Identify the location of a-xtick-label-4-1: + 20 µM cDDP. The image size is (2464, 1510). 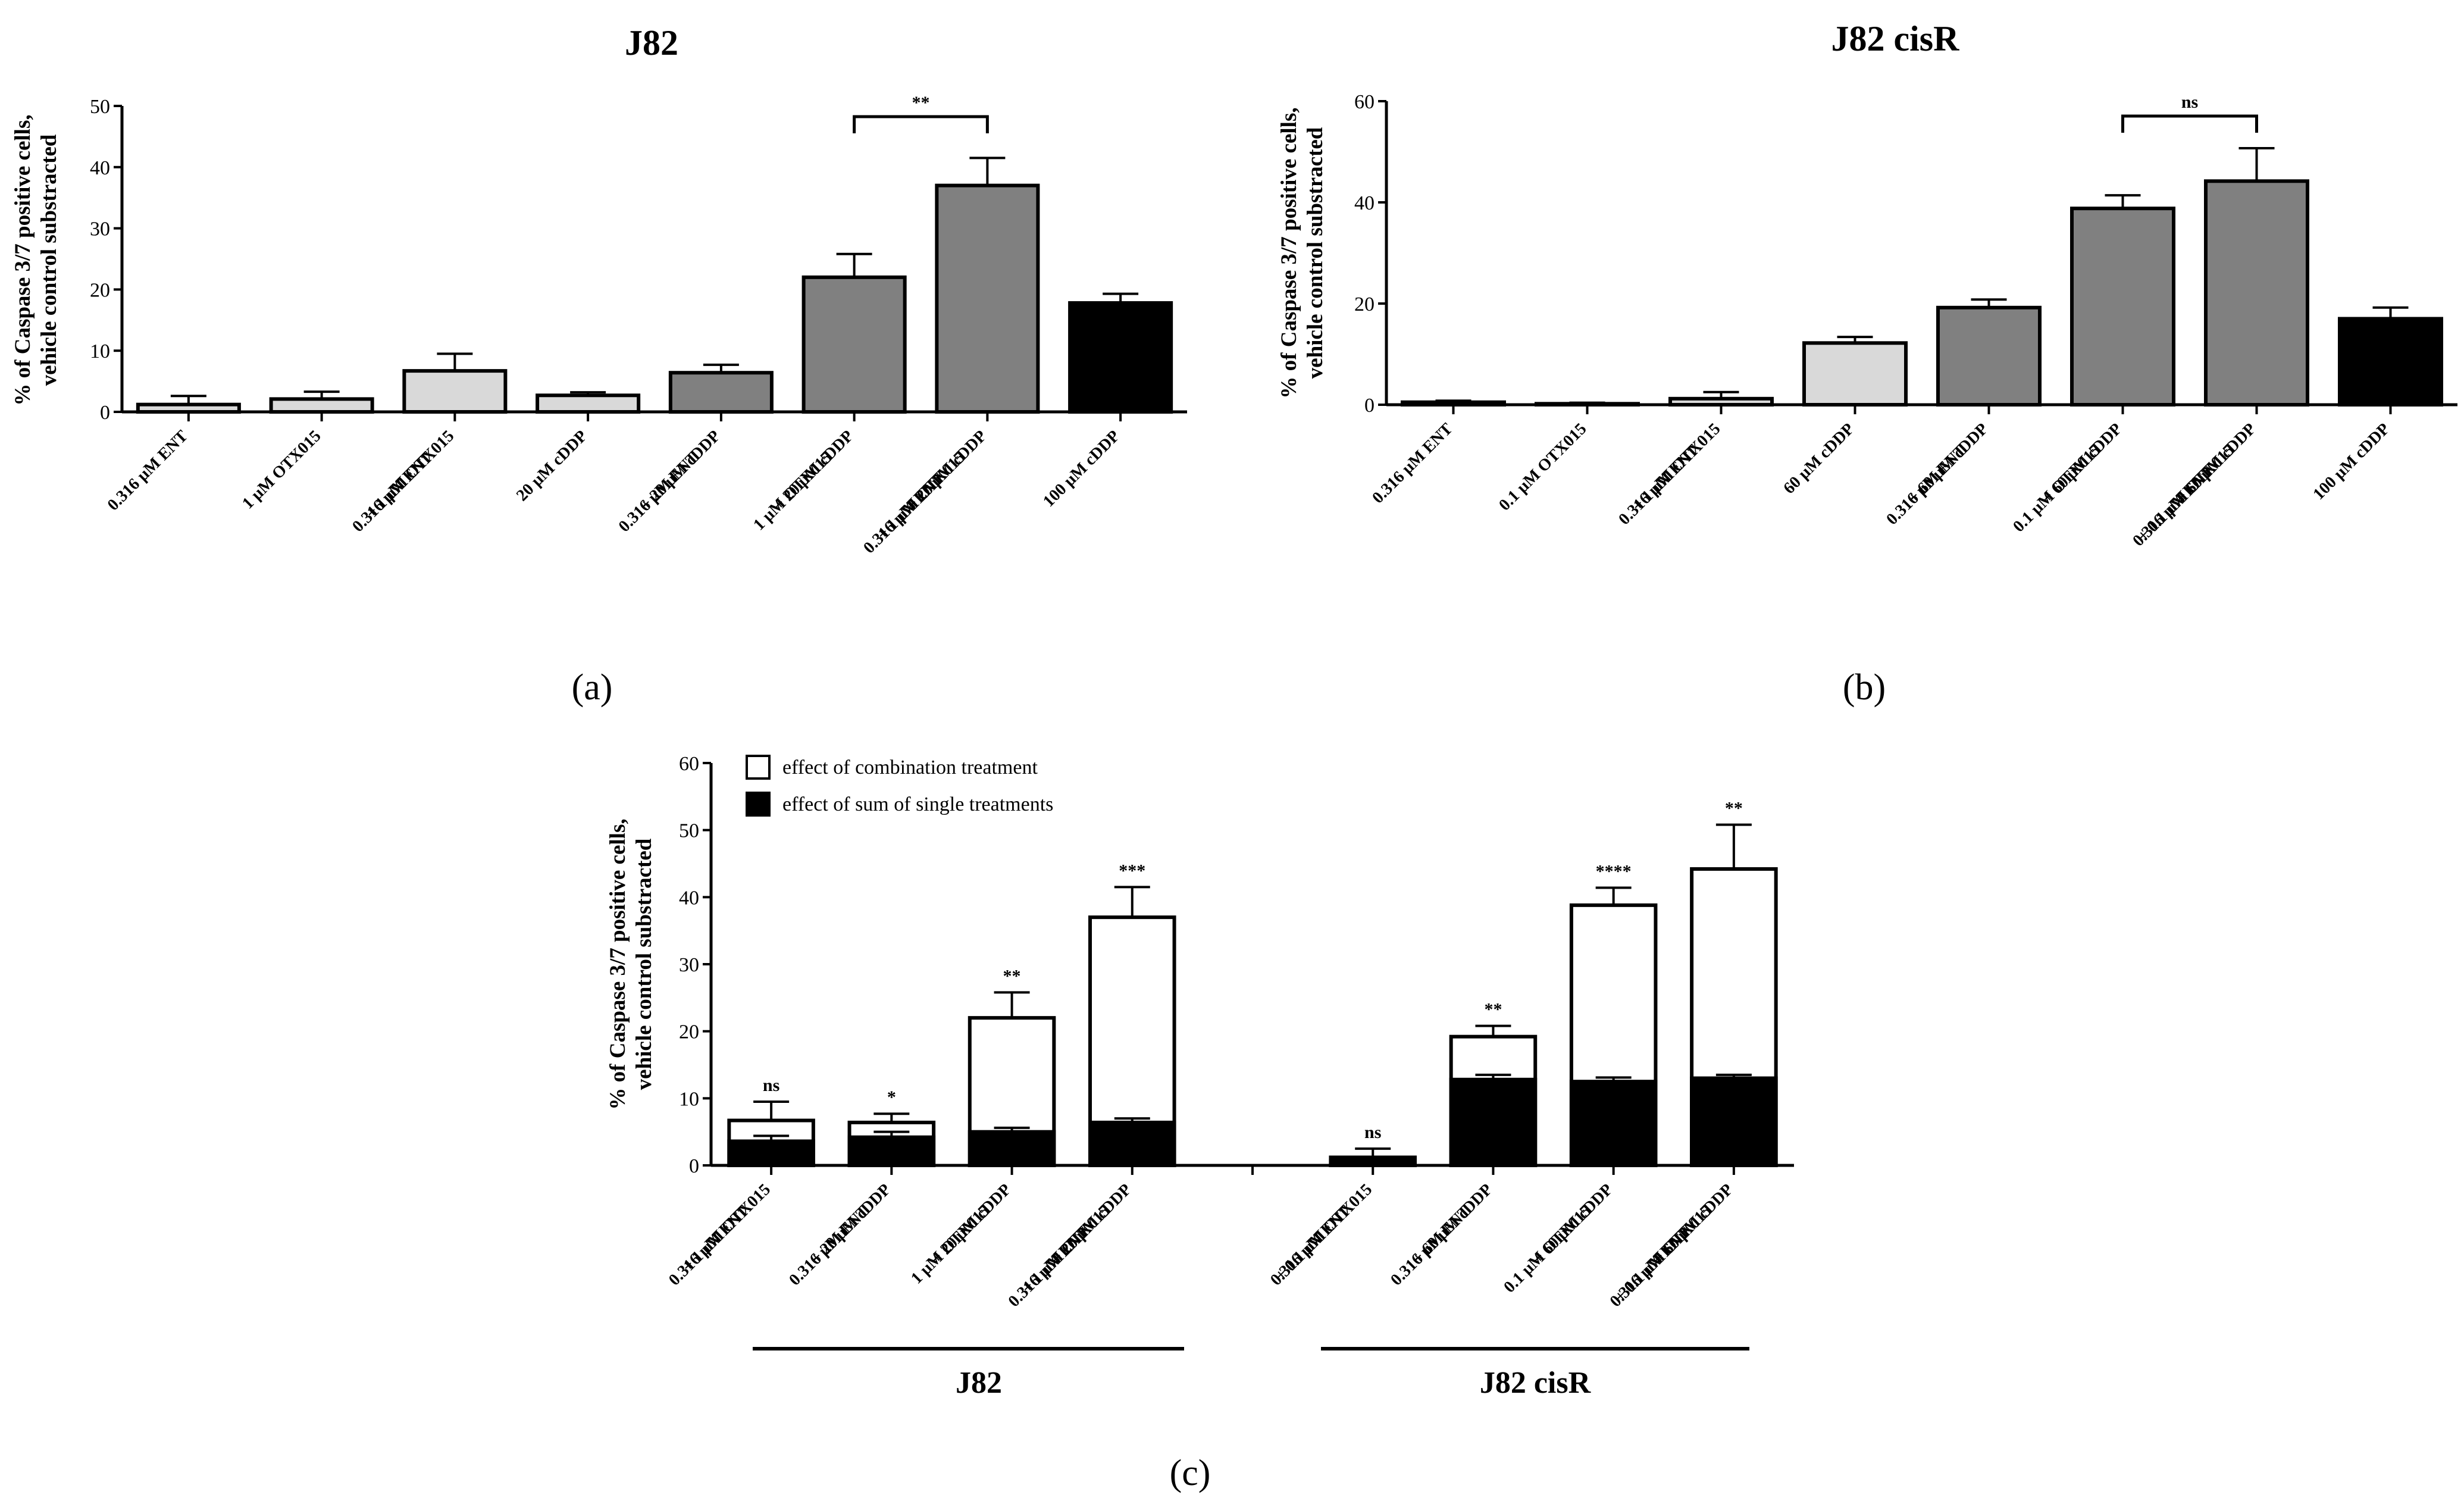
(680, 470).